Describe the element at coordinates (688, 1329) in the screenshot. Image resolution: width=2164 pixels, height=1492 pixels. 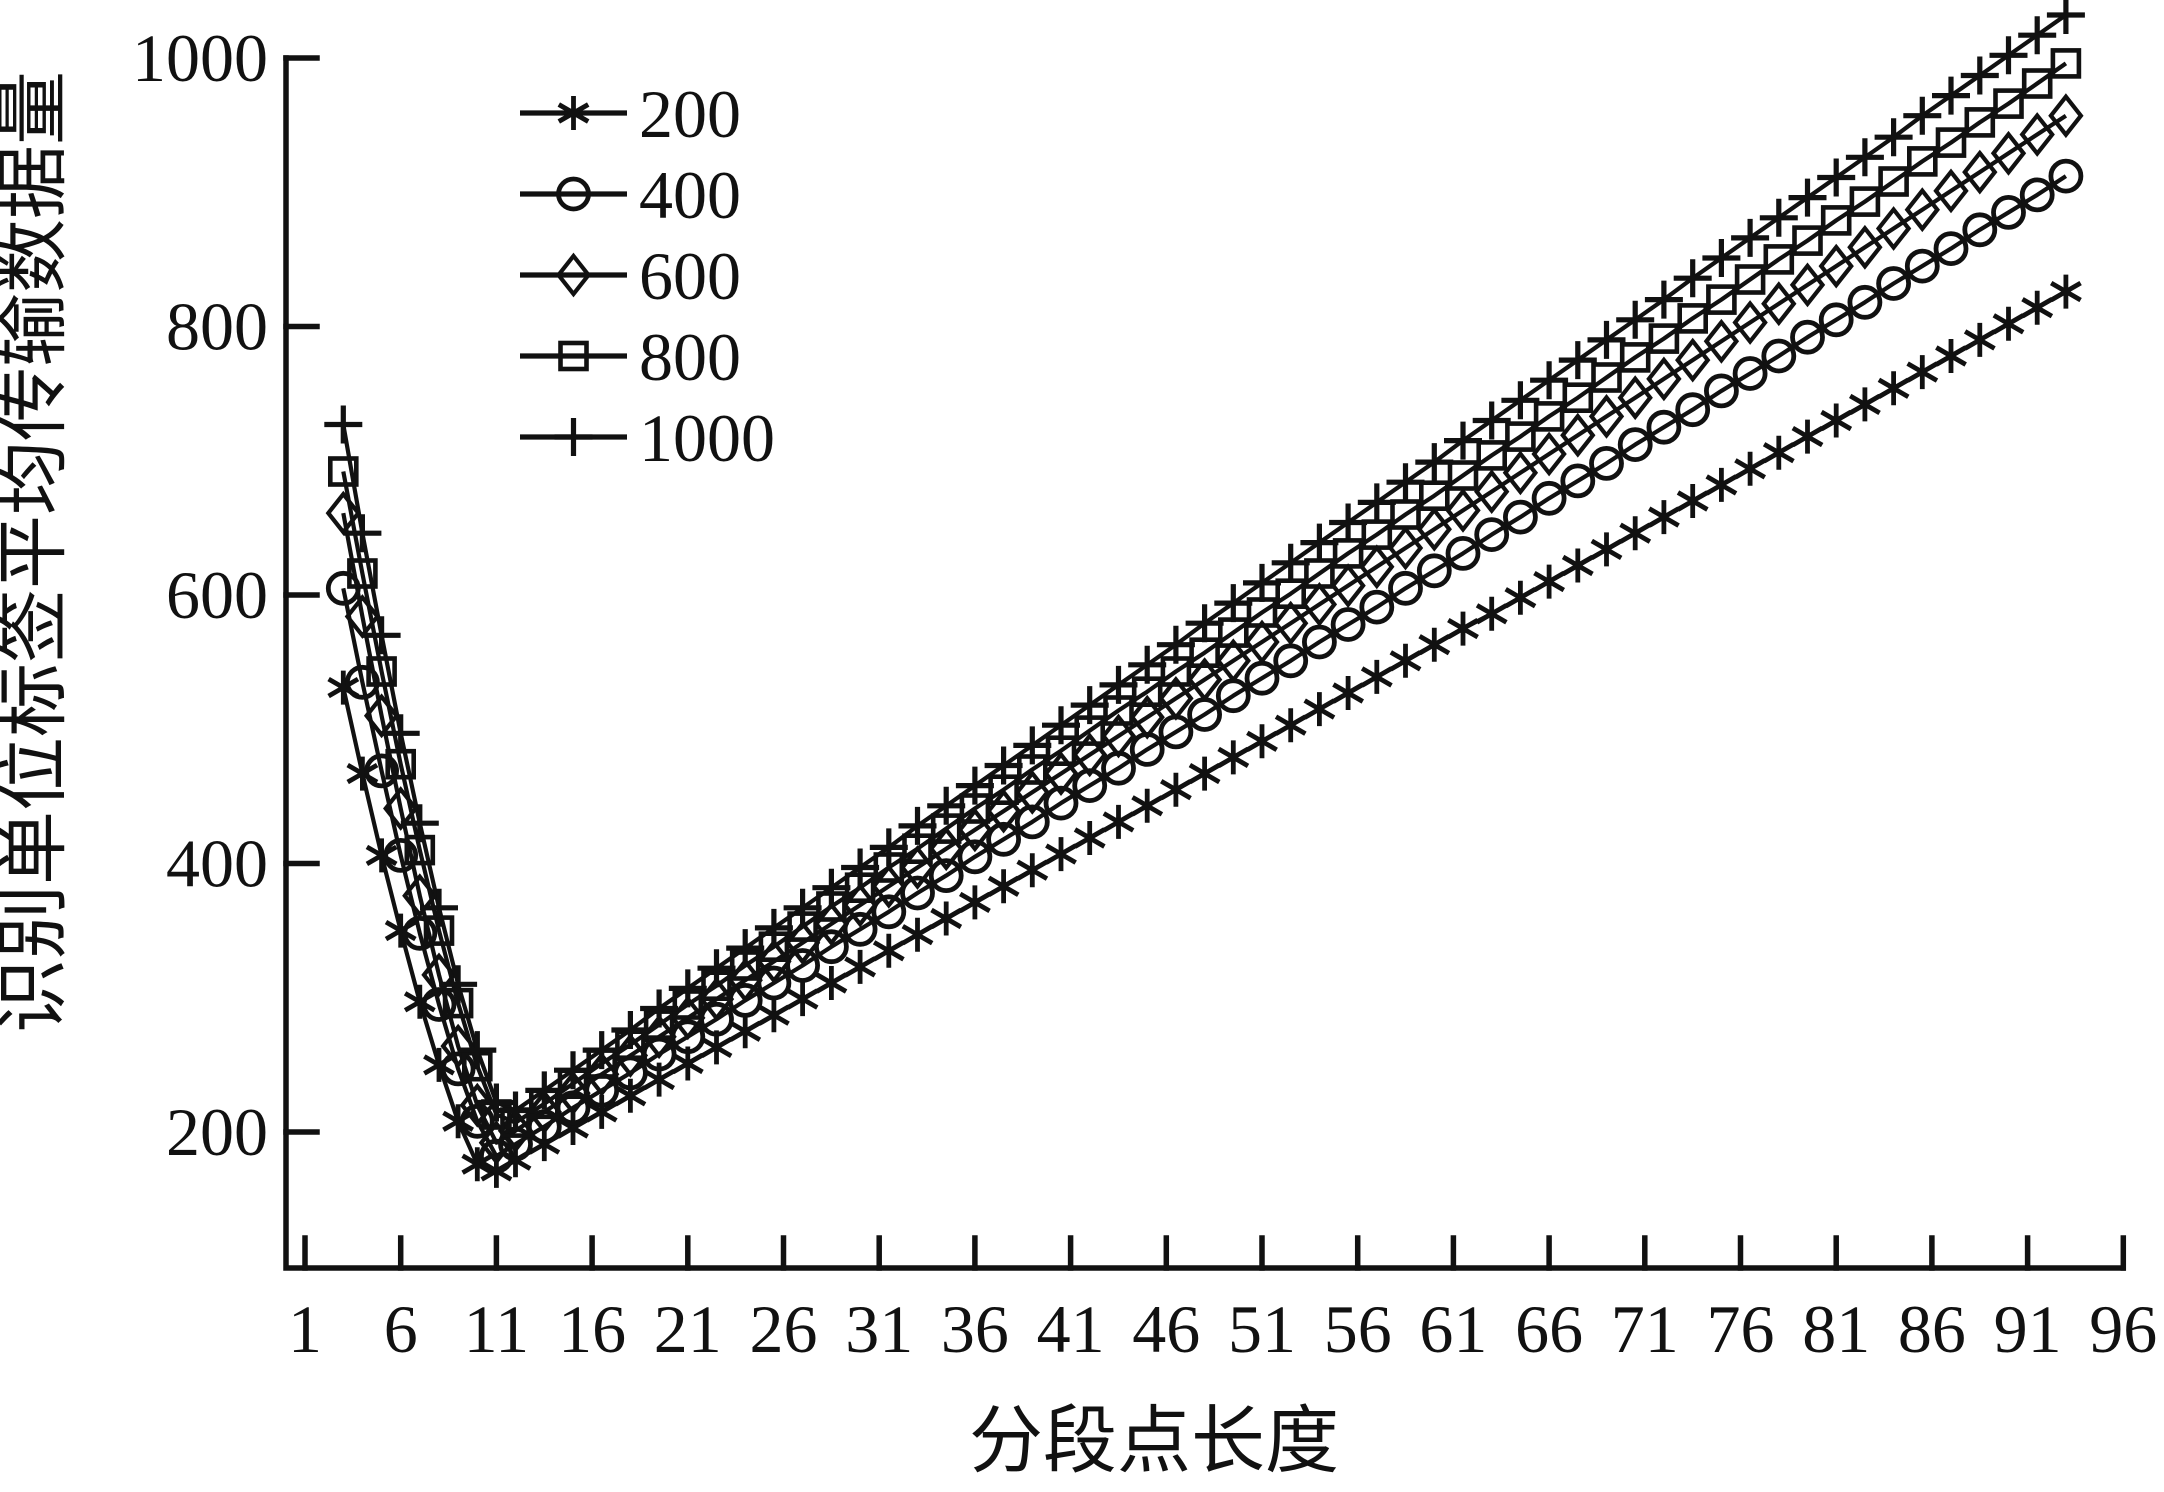
I see `x-tick-label-21: 21` at that location.